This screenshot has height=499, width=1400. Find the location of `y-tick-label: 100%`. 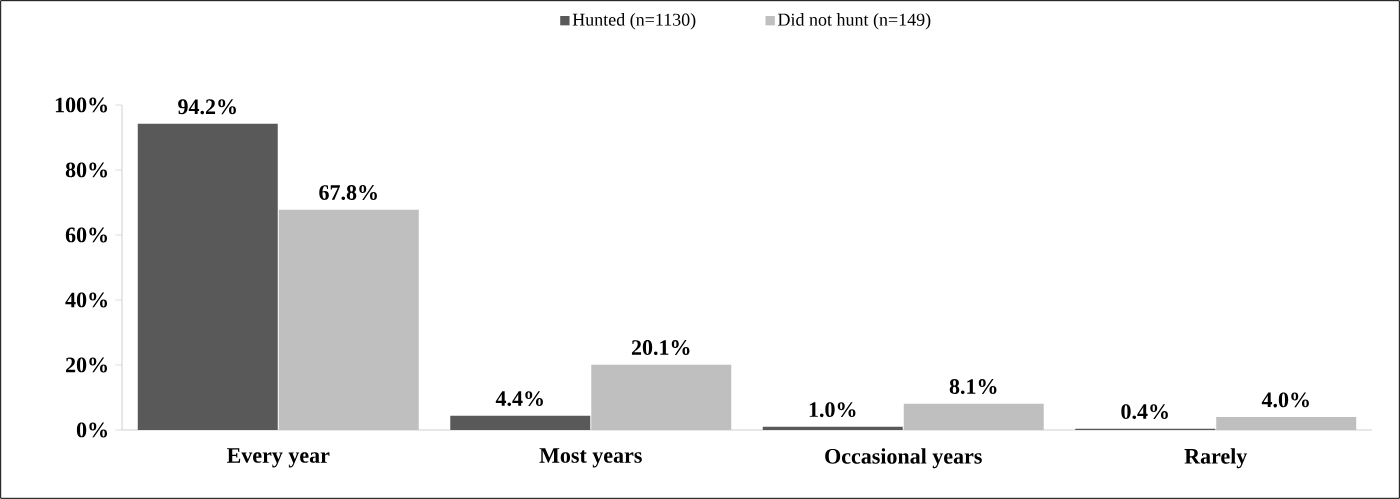

y-tick-label: 100% is located at coordinates (81, 105).